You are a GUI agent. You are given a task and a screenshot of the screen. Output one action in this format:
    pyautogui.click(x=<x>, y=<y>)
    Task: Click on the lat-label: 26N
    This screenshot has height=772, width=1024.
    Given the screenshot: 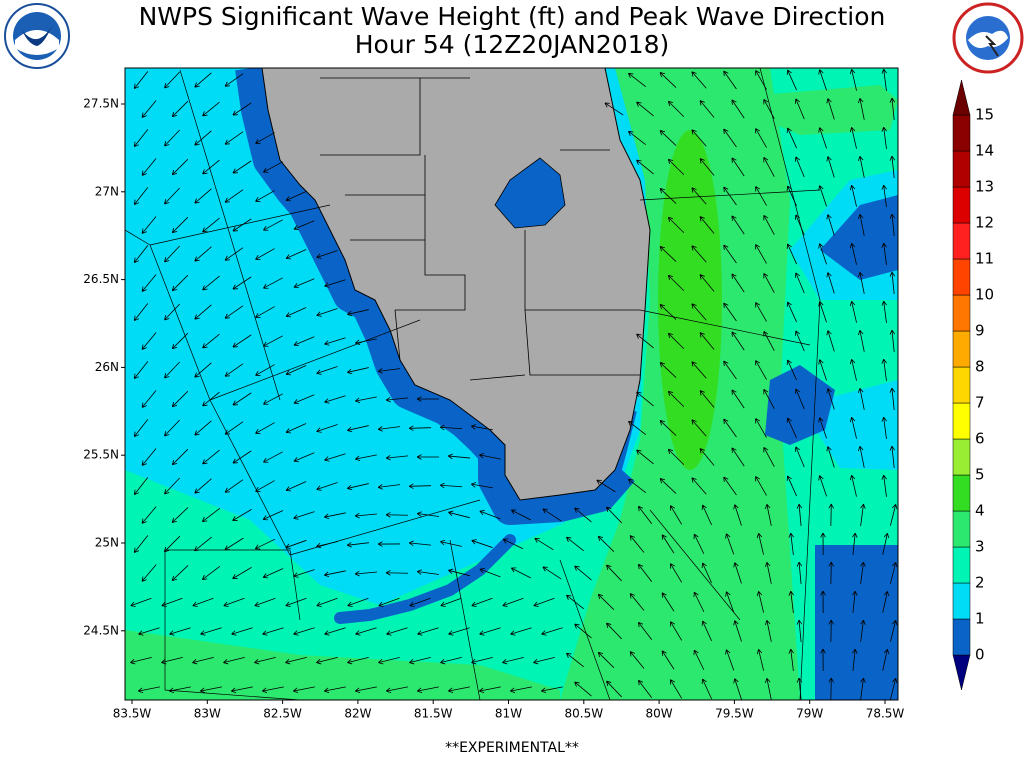 What is the action you would take?
    pyautogui.click(x=107, y=367)
    